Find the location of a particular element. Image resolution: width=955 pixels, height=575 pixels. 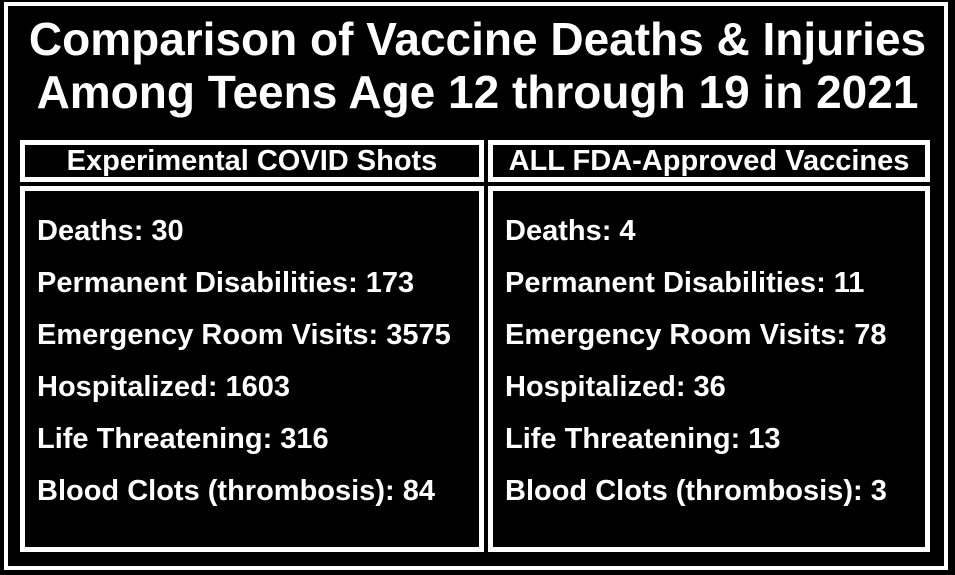

column-header-covid-shots: Experimental COVID Shots is located at coordinates (252, 161).